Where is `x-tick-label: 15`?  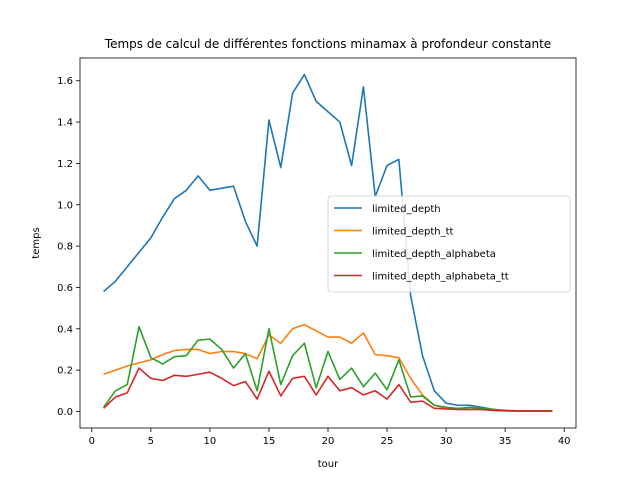
x-tick-label: 15 is located at coordinates (269, 441).